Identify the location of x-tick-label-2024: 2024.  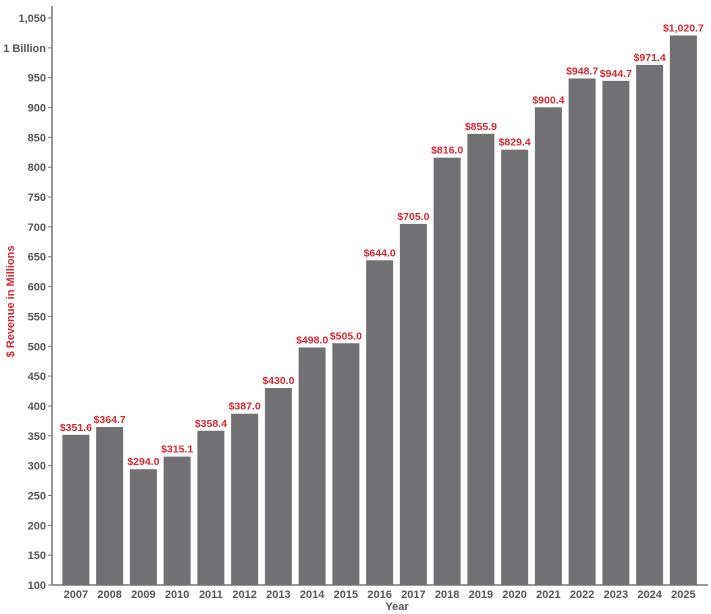
(649, 595).